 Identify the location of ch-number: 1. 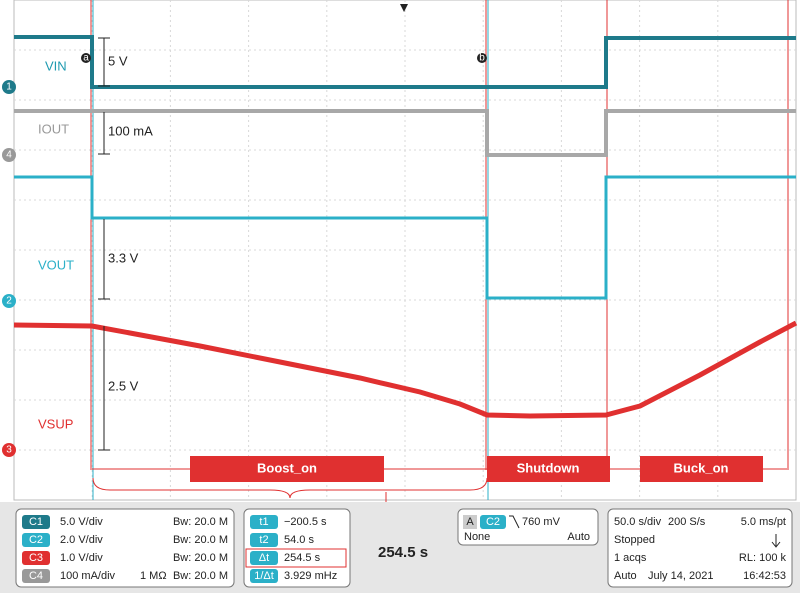
(9, 87).